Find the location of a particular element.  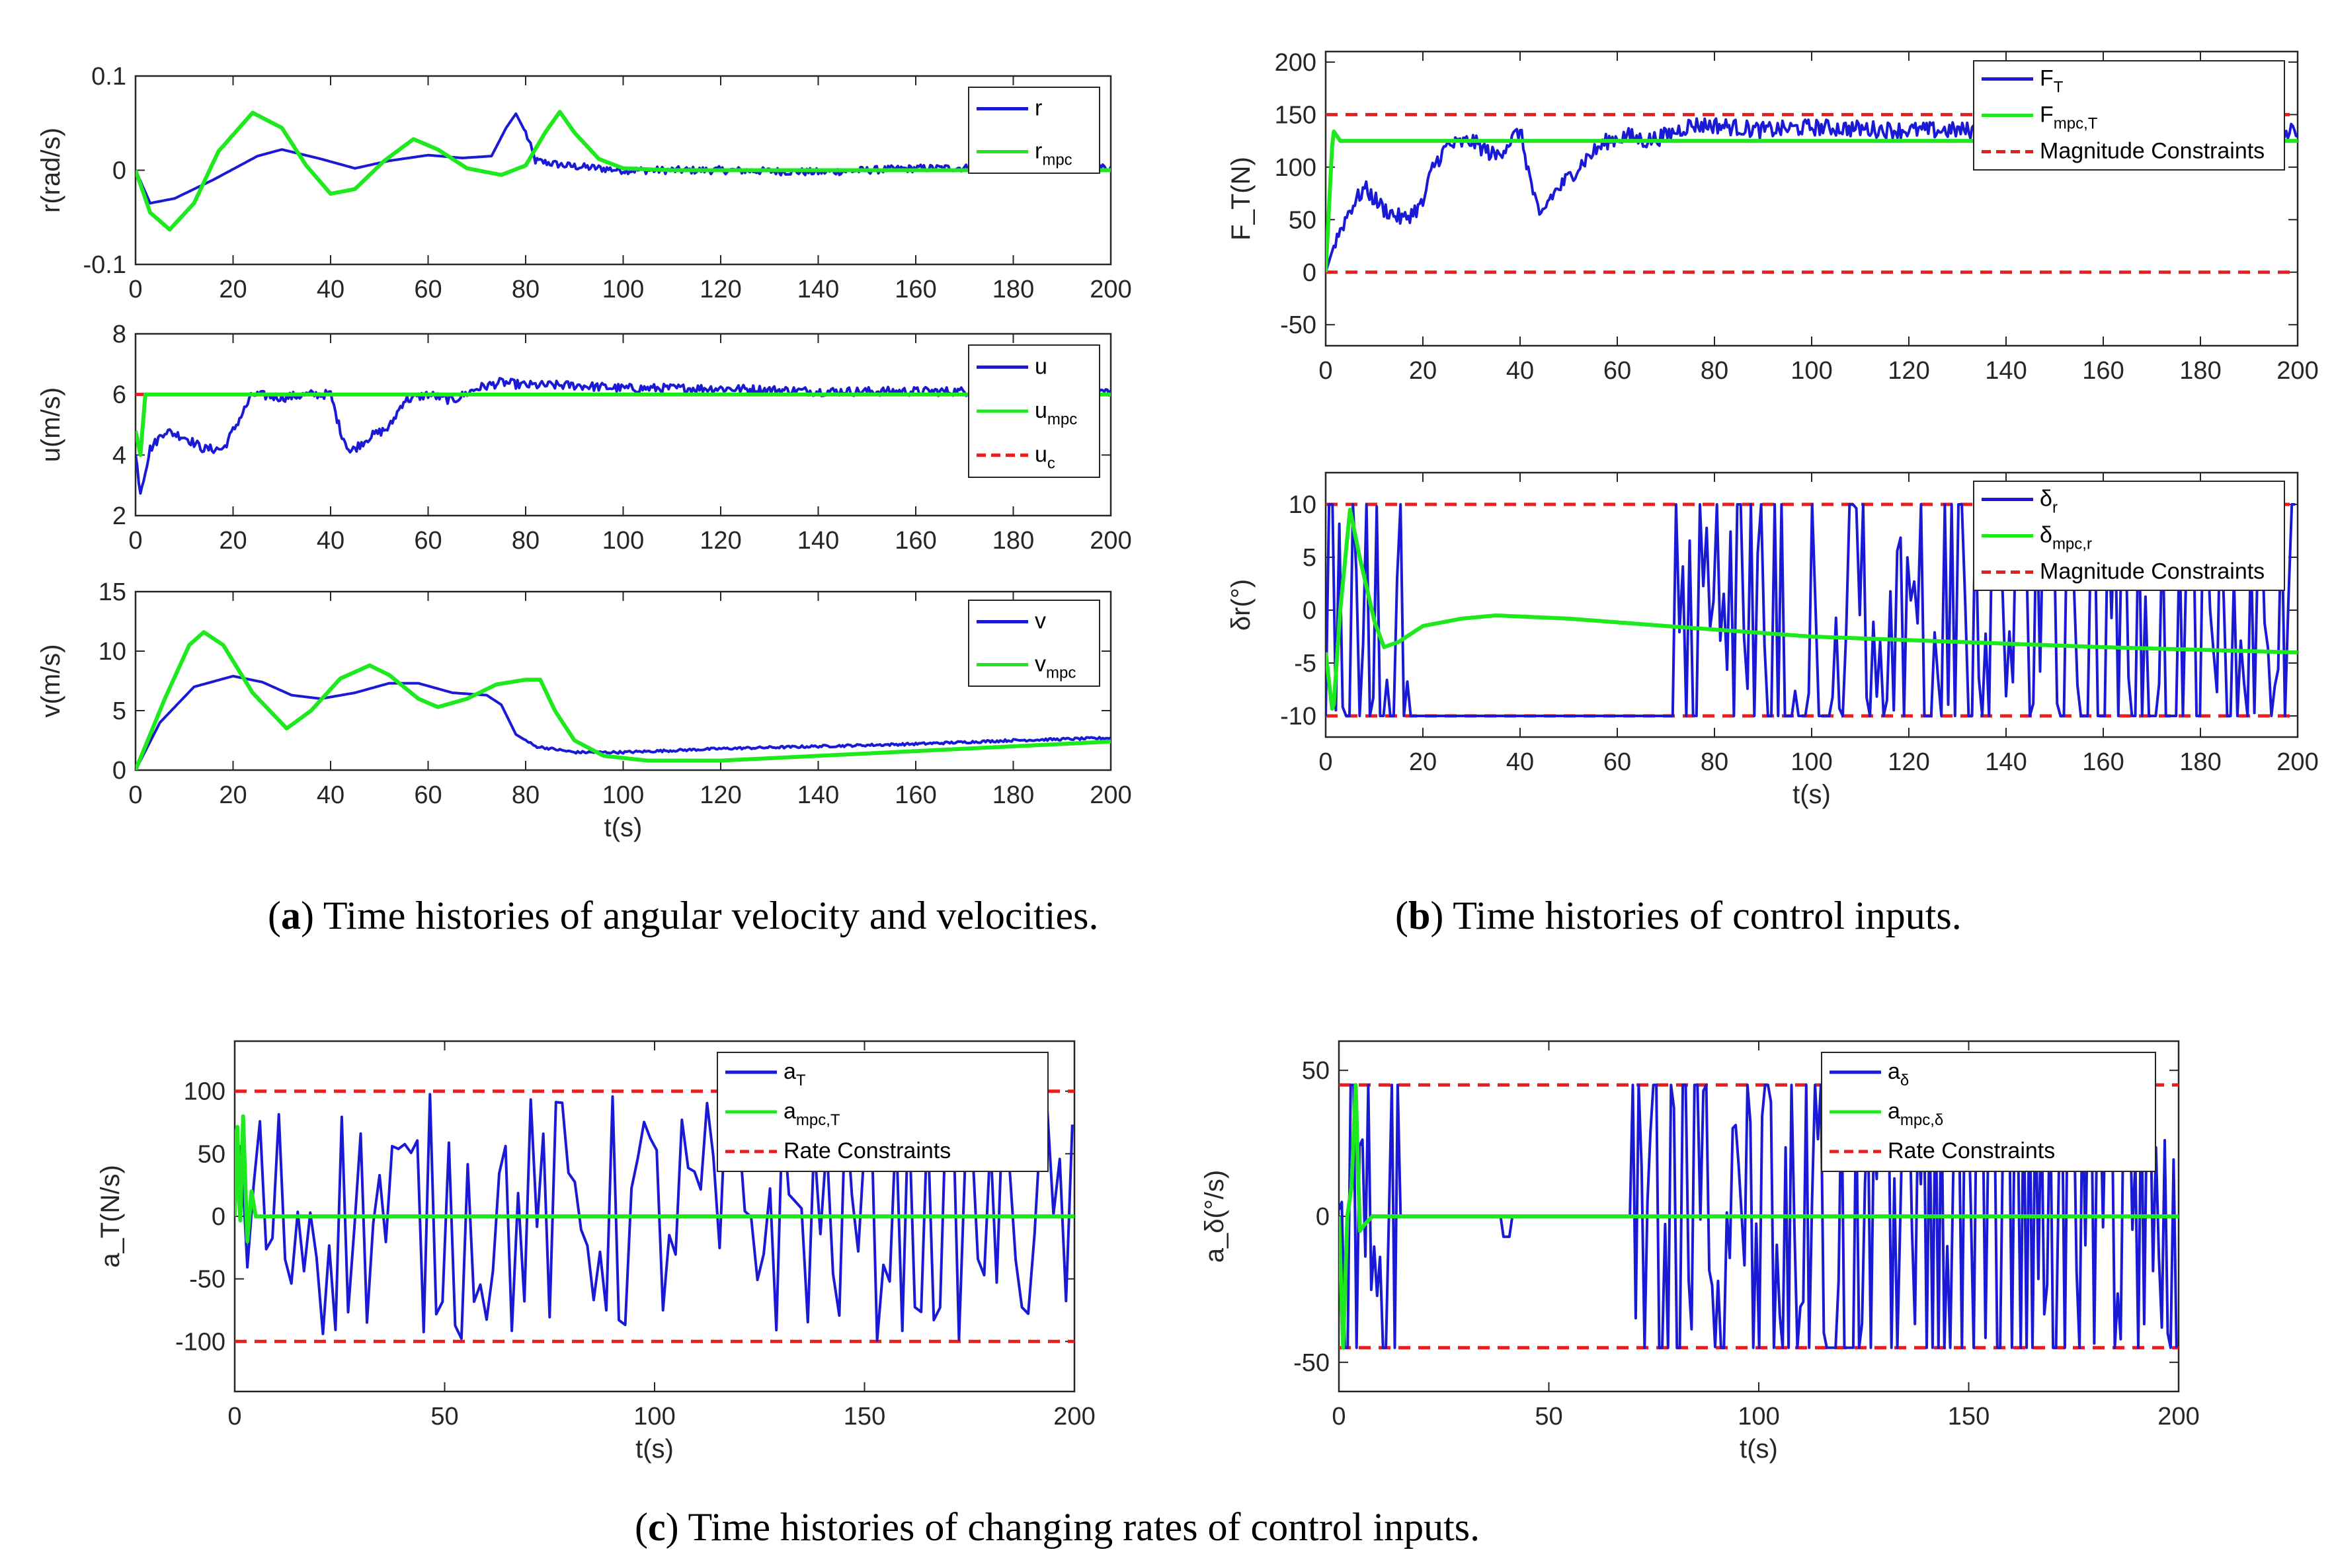

x-tick-label: 50 is located at coordinates (1549, 1417).